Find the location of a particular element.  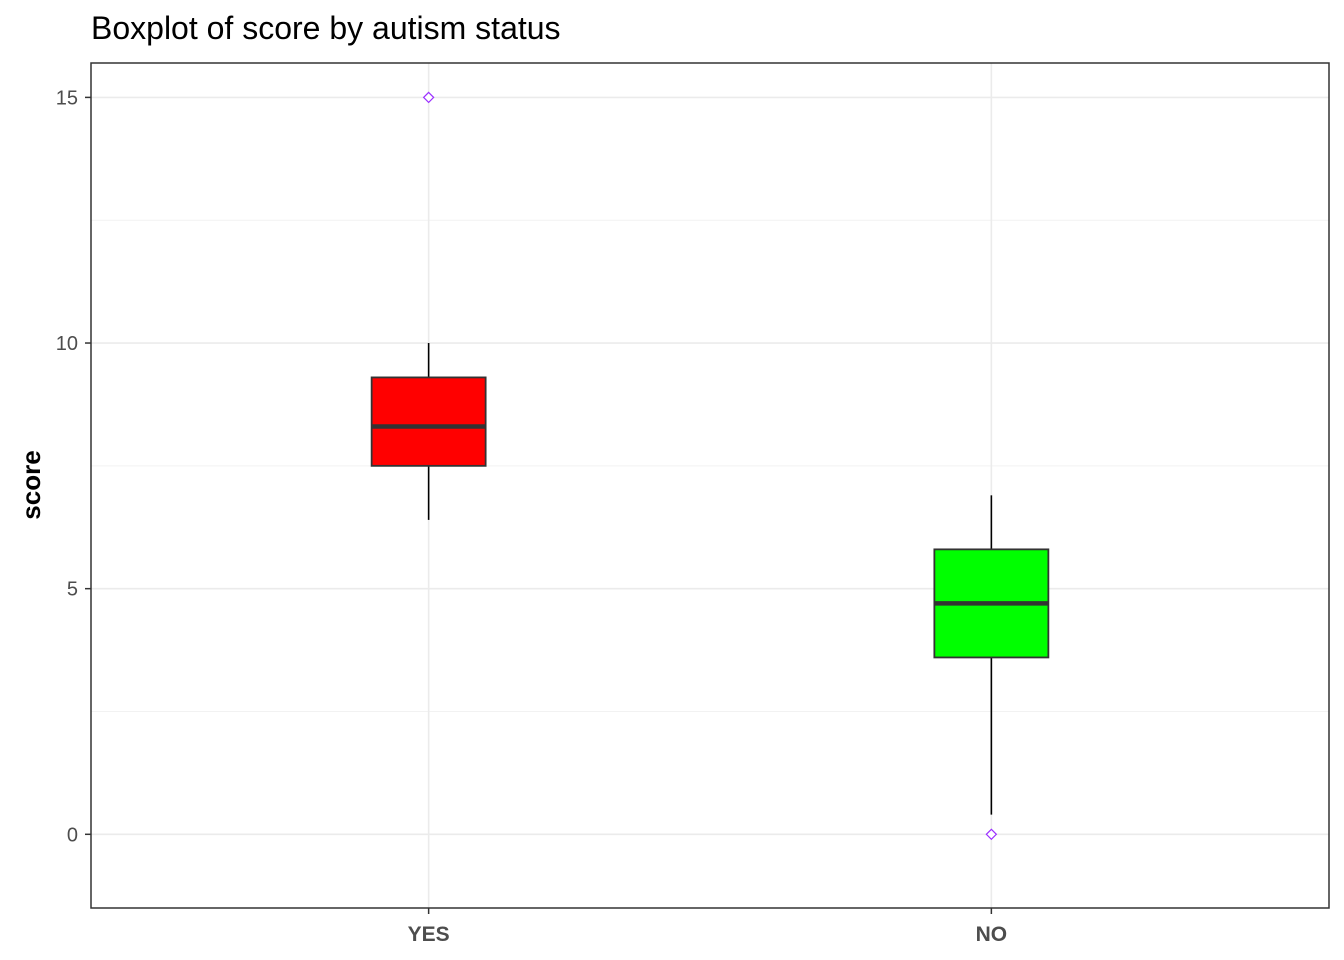

box-iqr is located at coordinates (428, 421).